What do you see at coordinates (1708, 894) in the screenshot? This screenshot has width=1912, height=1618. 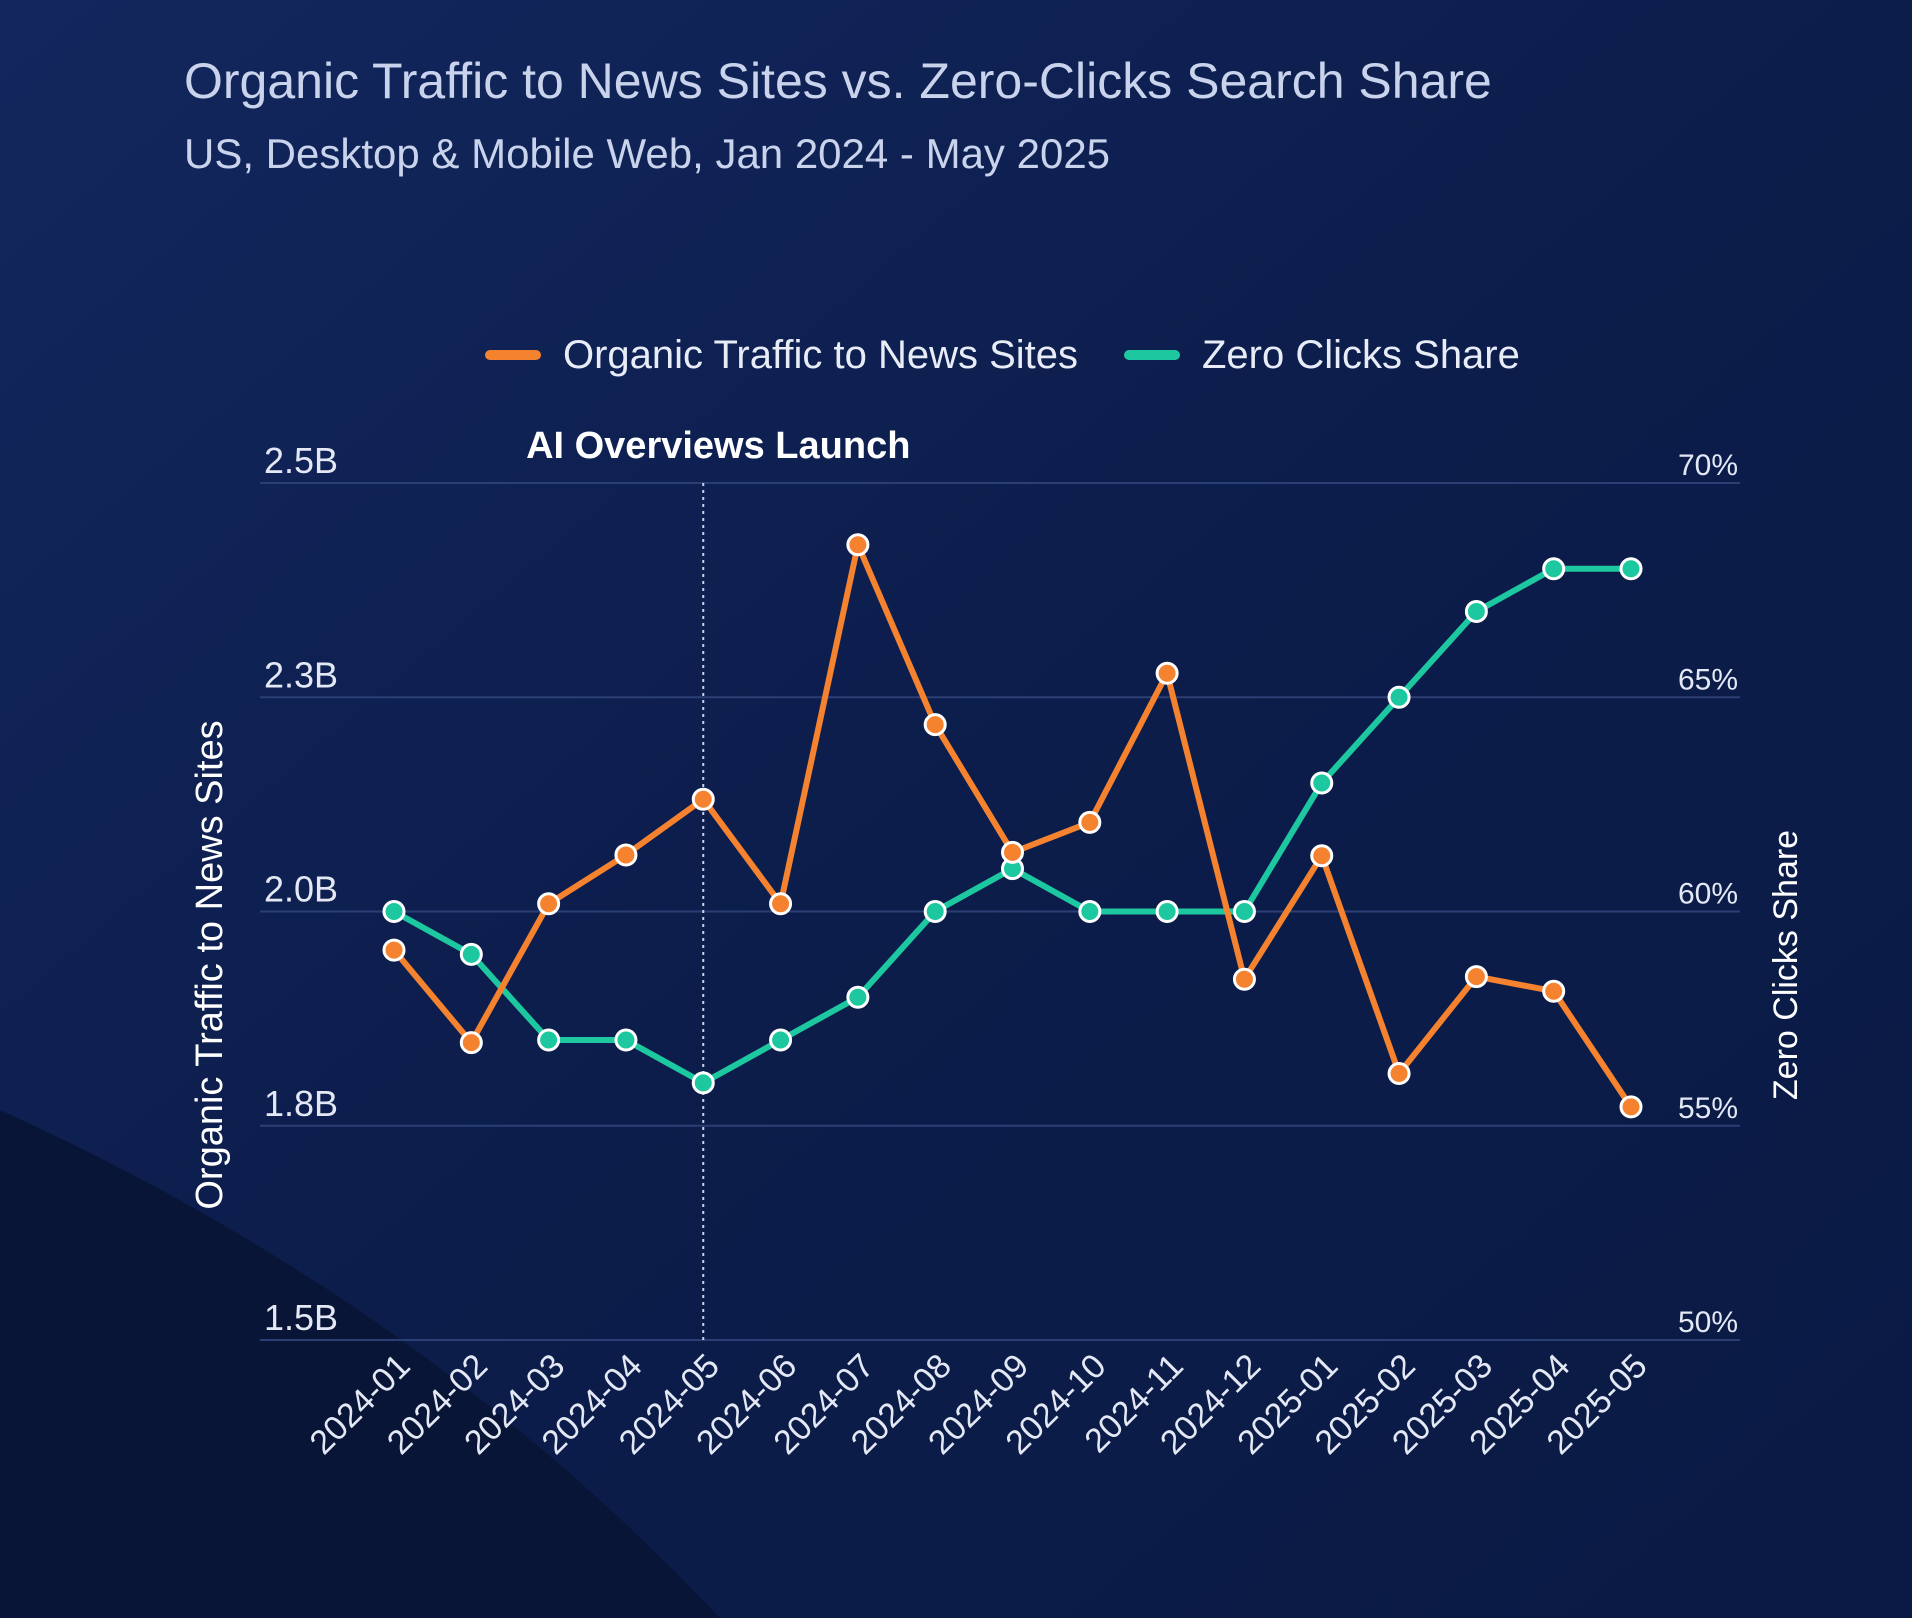 I see `y2-tick-label: 60%` at bounding box center [1708, 894].